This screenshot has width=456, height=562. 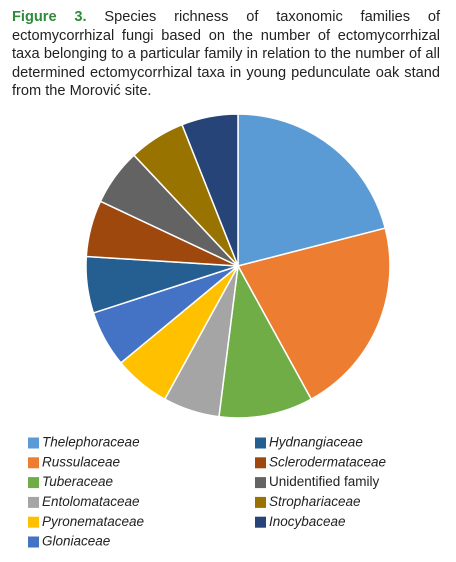 What do you see at coordinates (77, 481) in the screenshot?
I see `legend-label: Tuberaceae` at bounding box center [77, 481].